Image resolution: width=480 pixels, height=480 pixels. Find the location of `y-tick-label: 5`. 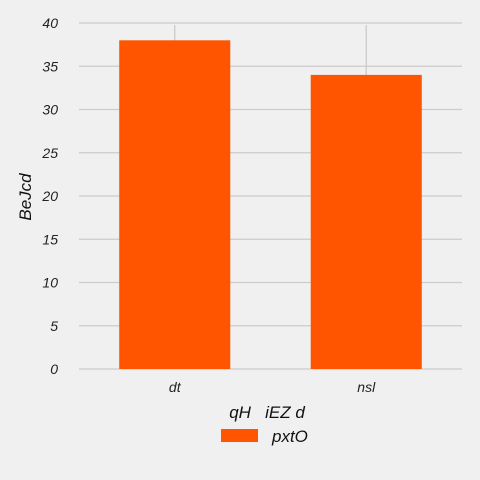

y-tick-label: 5 is located at coordinates (54, 326).